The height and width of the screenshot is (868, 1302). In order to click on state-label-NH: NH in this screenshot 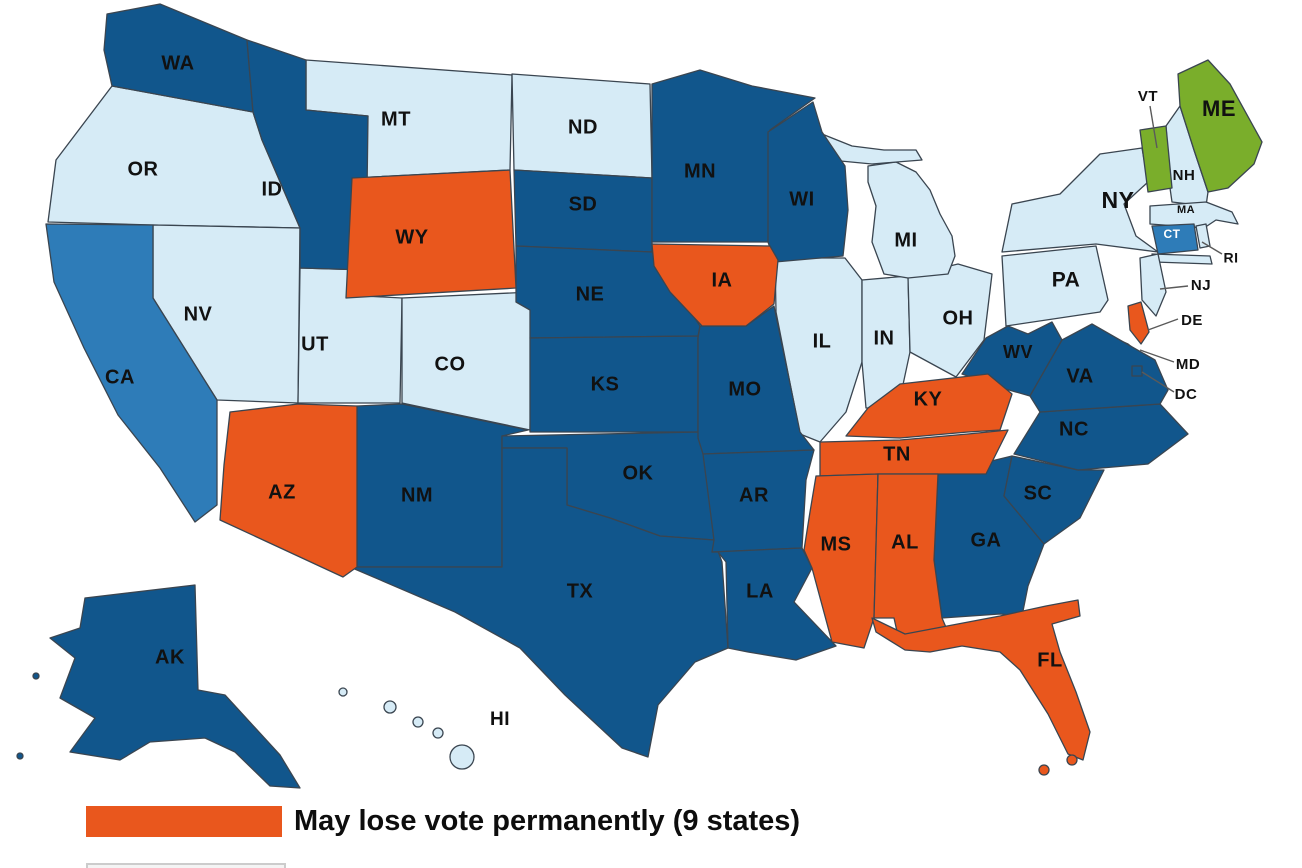, I will do `click(1184, 175)`.